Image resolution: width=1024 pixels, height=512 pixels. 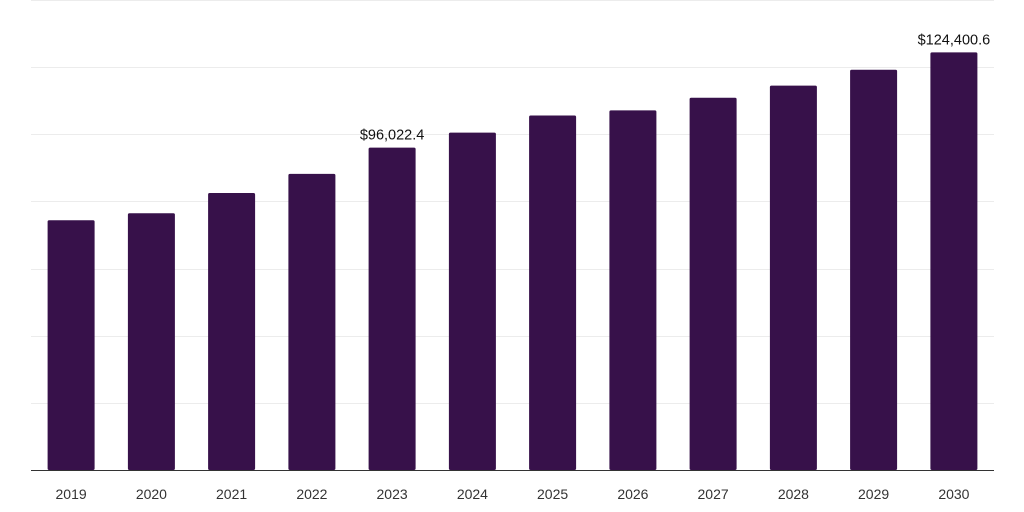 What do you see at coordinates (71, 494) in the screenshot?
I see `x-tick-label-2019: 2019` at bounding box center [71, 494].